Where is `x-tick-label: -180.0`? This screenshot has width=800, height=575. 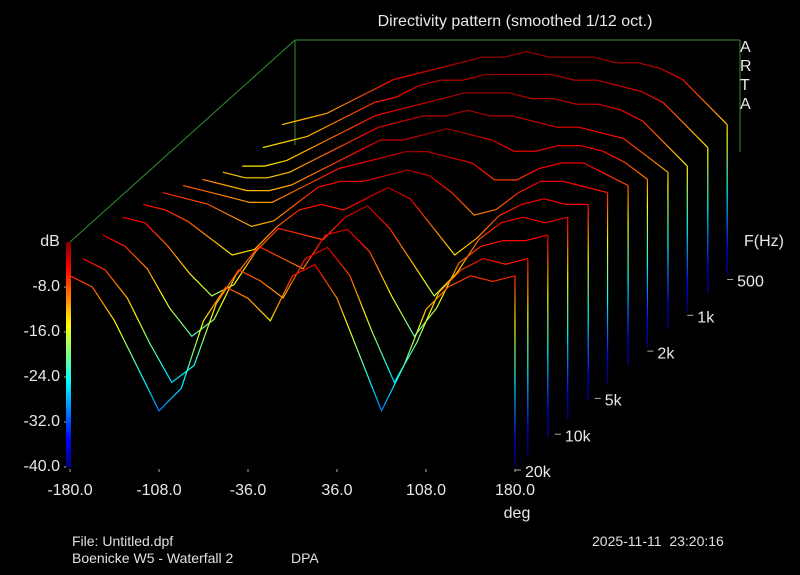 x-tick-label: -180.0 is located at coordinates (69, 490).